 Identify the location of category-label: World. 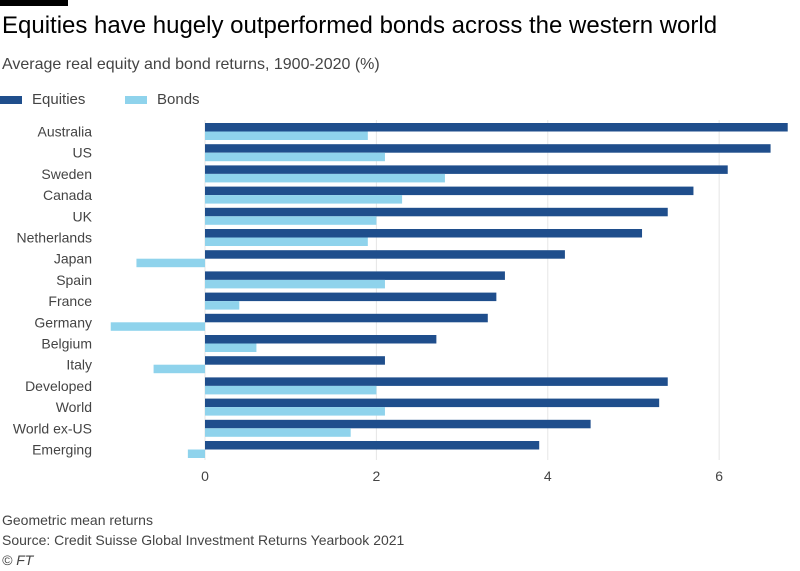
(74, 407).